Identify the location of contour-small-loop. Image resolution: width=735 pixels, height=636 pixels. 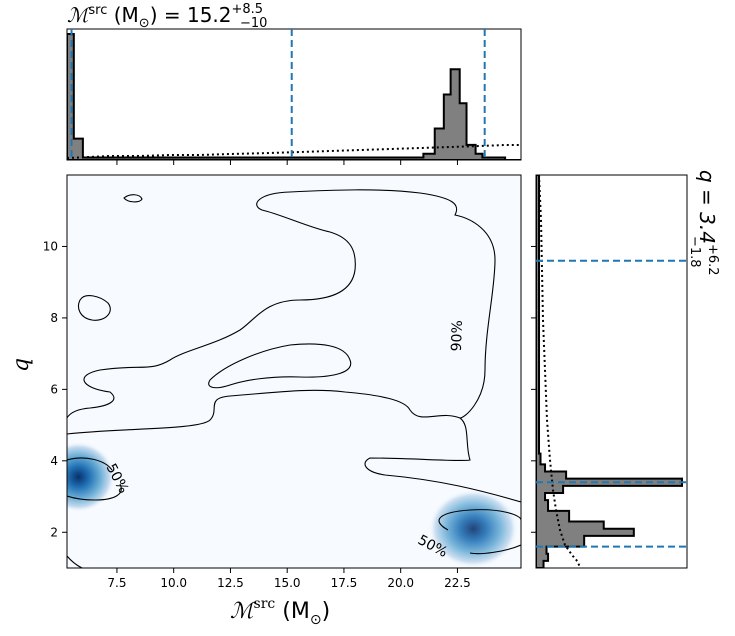
(94, 308).